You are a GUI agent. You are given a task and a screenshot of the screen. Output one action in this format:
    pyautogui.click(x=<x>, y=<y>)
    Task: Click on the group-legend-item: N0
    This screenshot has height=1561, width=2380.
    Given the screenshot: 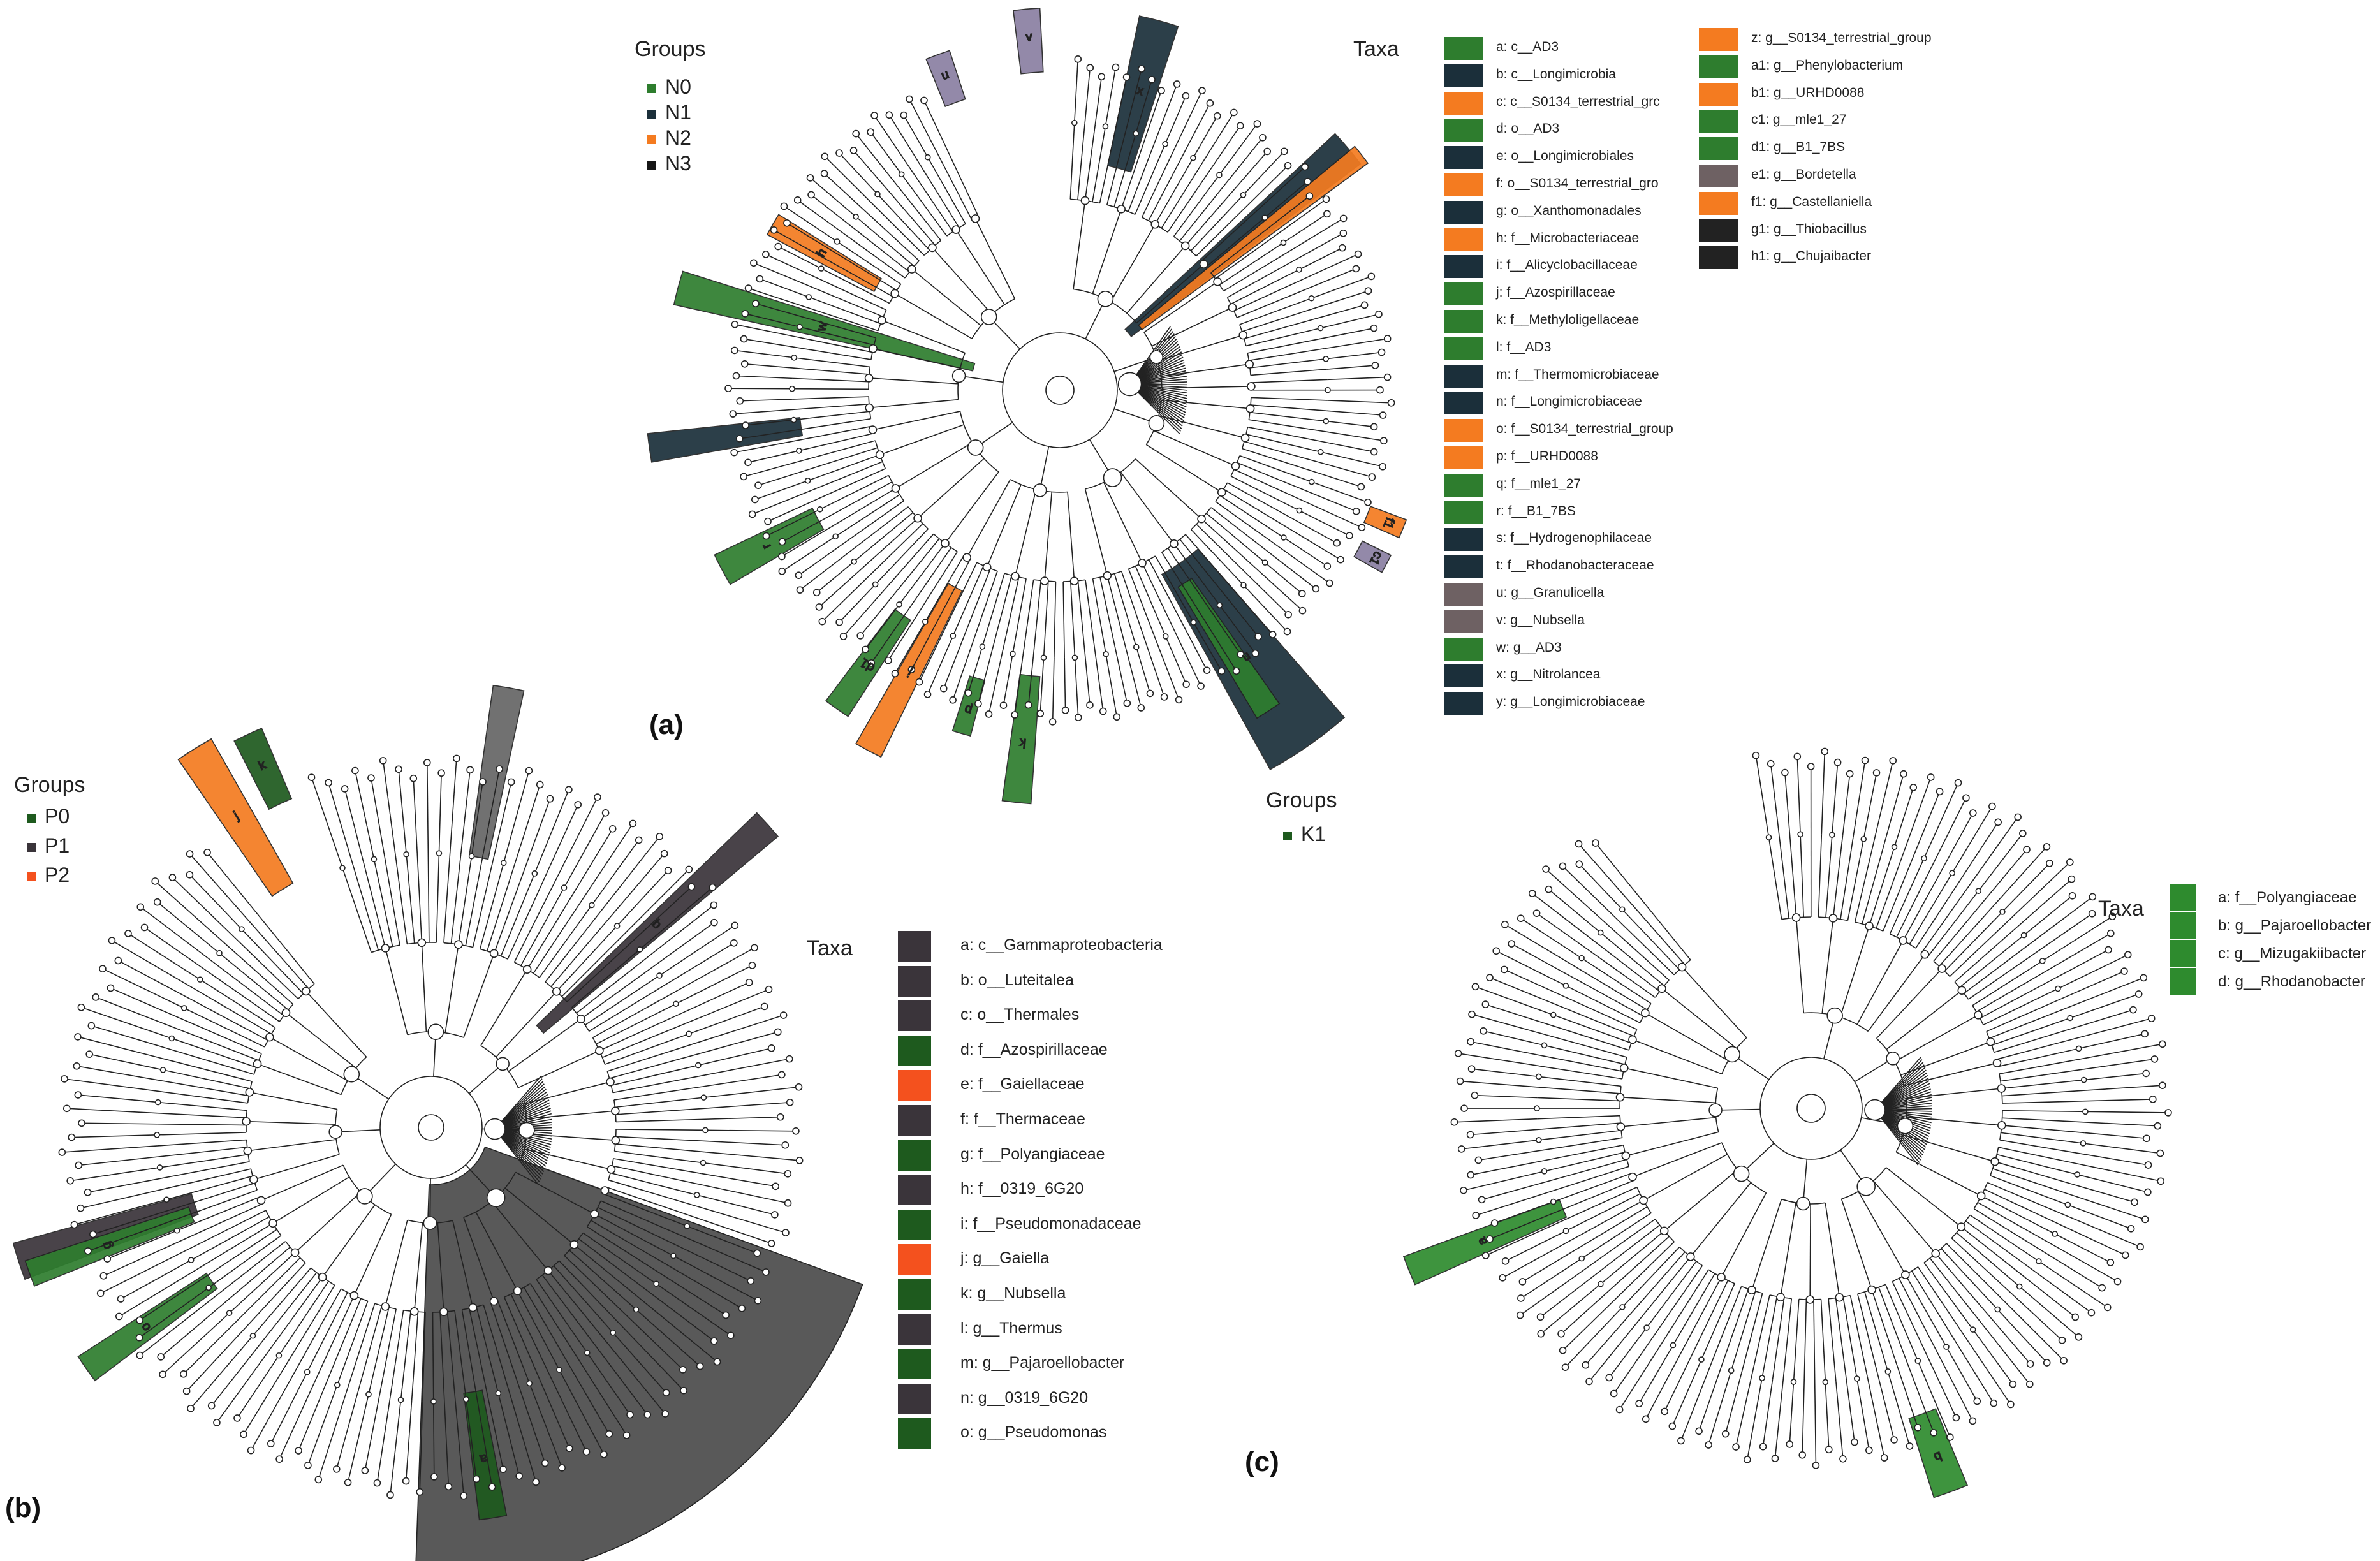 What is the action you would take?
    pyautogui.click(x=669, y=87)
    